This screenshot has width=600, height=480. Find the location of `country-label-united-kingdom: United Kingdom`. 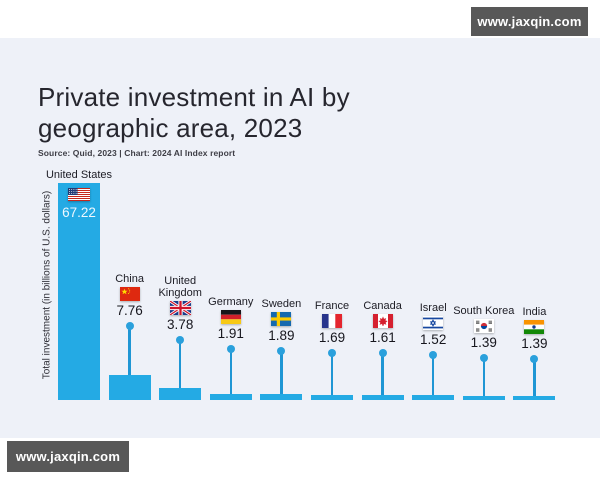

country-label-united-kingdom: United Kingdom is located at coordinates (180, 287).